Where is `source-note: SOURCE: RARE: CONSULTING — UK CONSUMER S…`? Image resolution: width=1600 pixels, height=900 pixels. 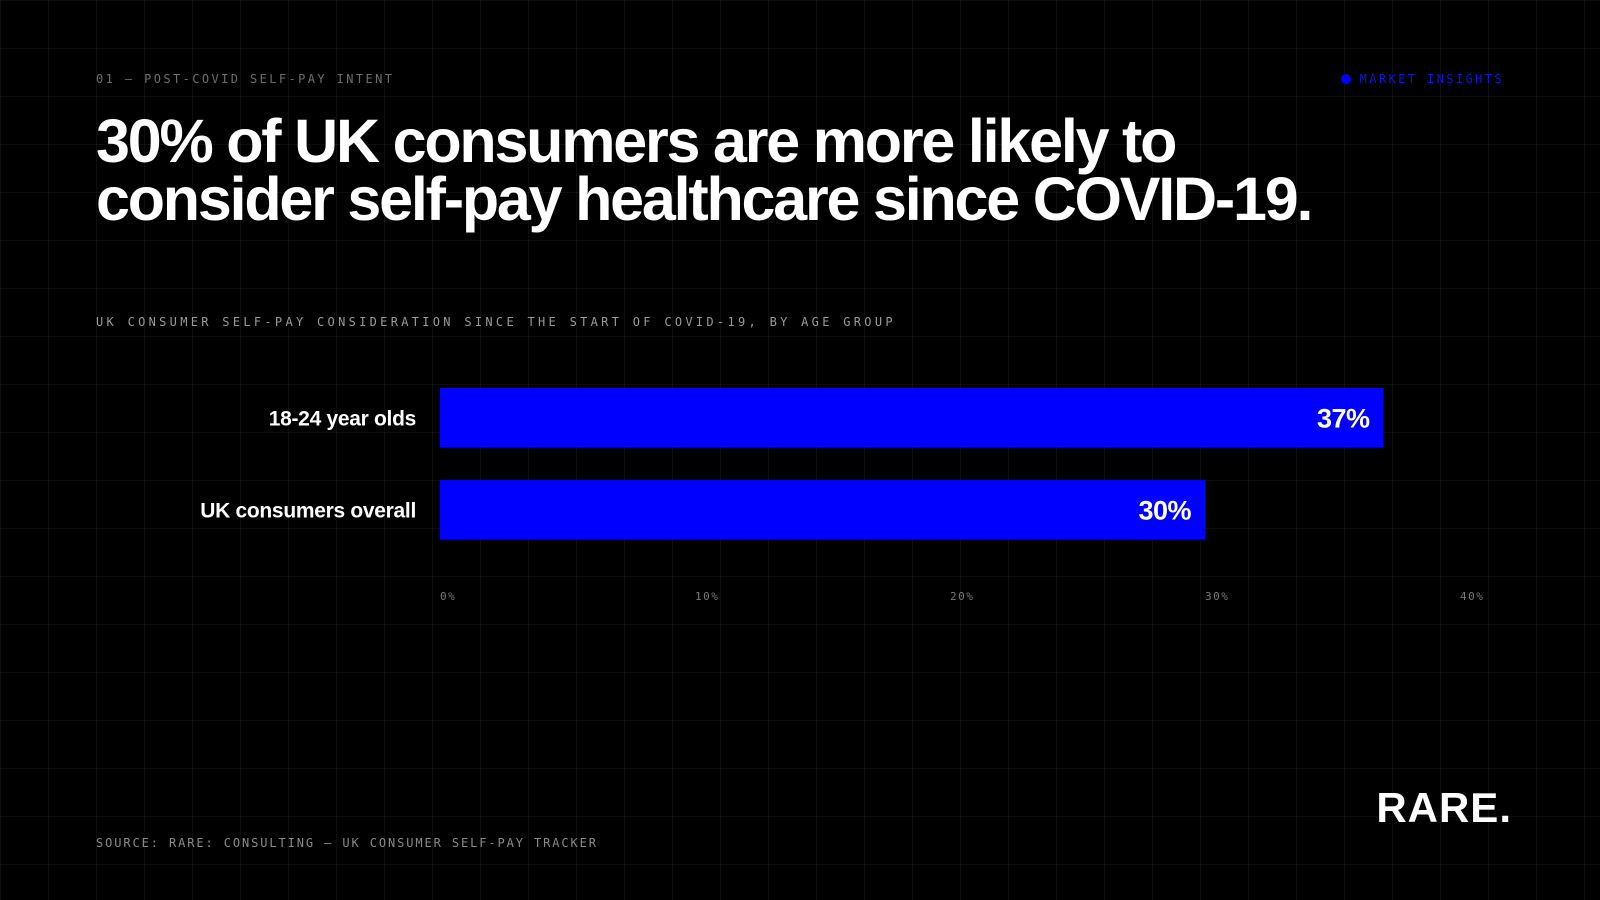 source-note: SOURCE: RARE: CONSULTING — UK CONSUMER S… is located at coordinates (347, 843).